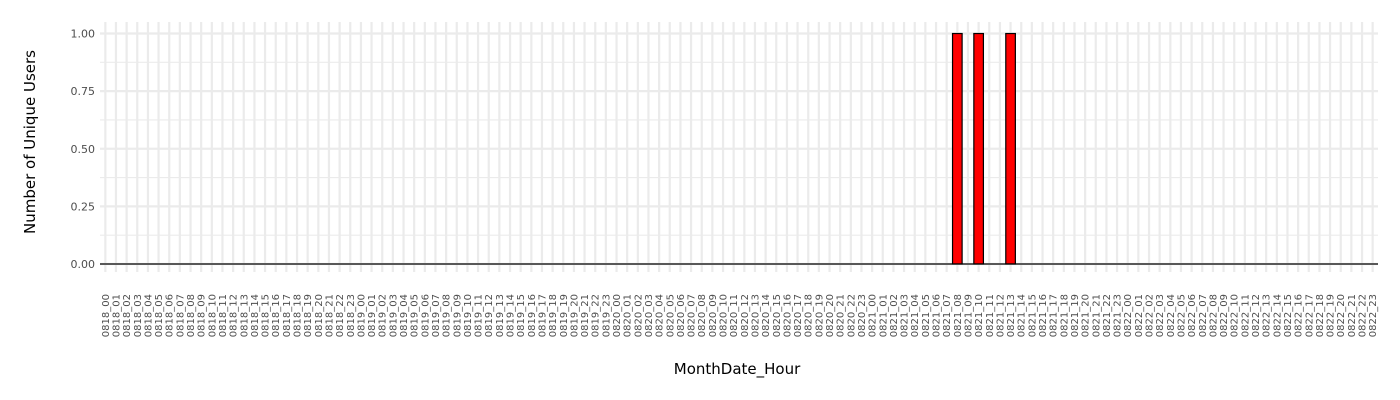 This screenshot has width=1400, height=400. Describe the element at coordinates (361, 315) in the screenshot. I see `x-tick-label: 0819_00` at that location.